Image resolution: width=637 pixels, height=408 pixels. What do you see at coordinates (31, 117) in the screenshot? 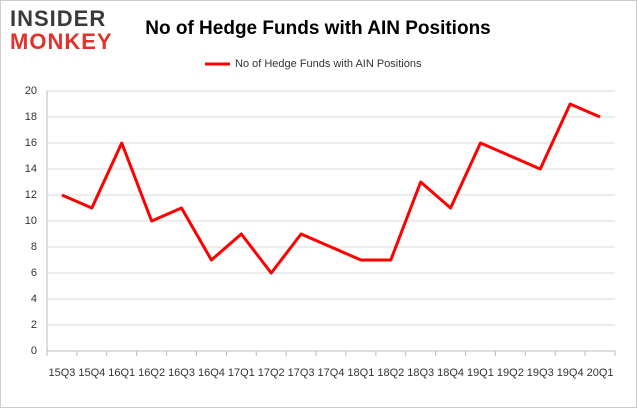
I see `y-tick-label: 18` at bounding box center [31, 117].